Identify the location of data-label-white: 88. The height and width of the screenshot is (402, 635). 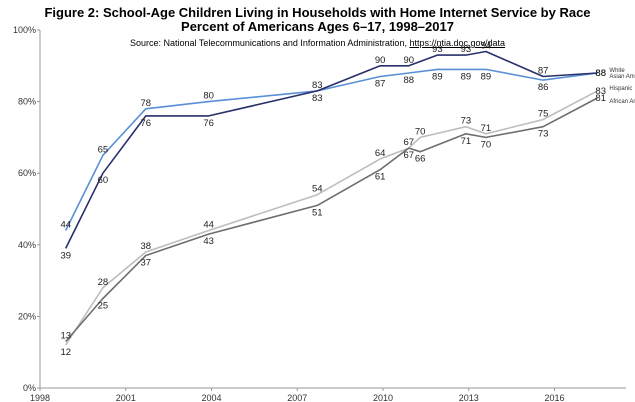
(600, 73).